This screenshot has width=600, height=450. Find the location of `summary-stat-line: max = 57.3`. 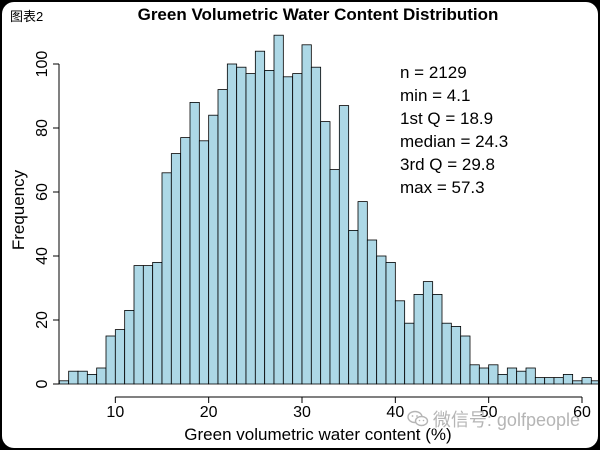

summary-stat-line: max = 57.3 is located at coordinates (442, 187).